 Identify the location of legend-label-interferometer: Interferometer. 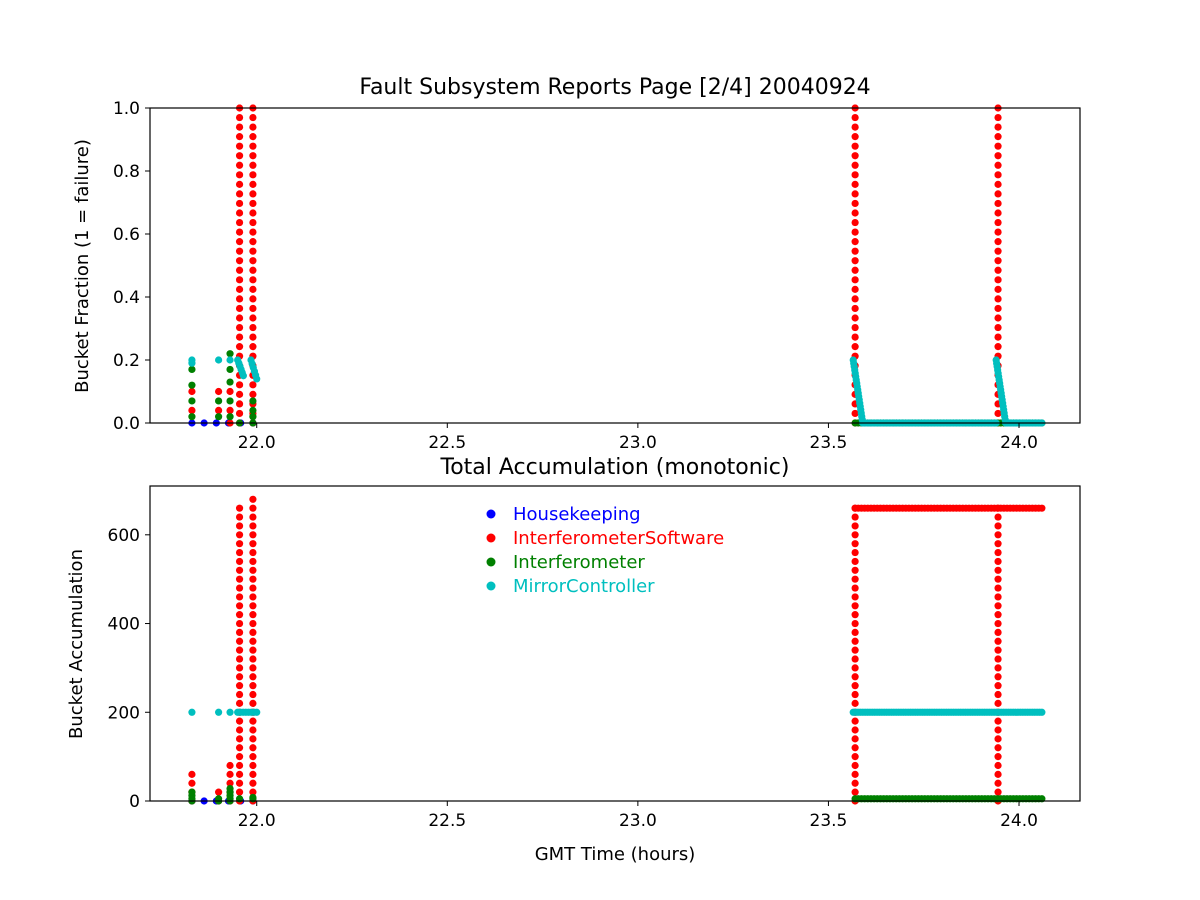
(579, 562).